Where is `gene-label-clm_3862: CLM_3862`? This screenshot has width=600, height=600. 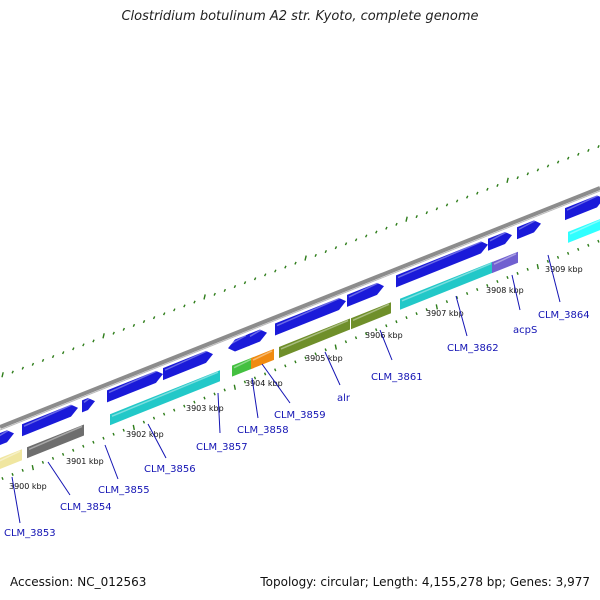 gene-label-clm_3862: CLM_3862 is located at coordinates (473, 348).